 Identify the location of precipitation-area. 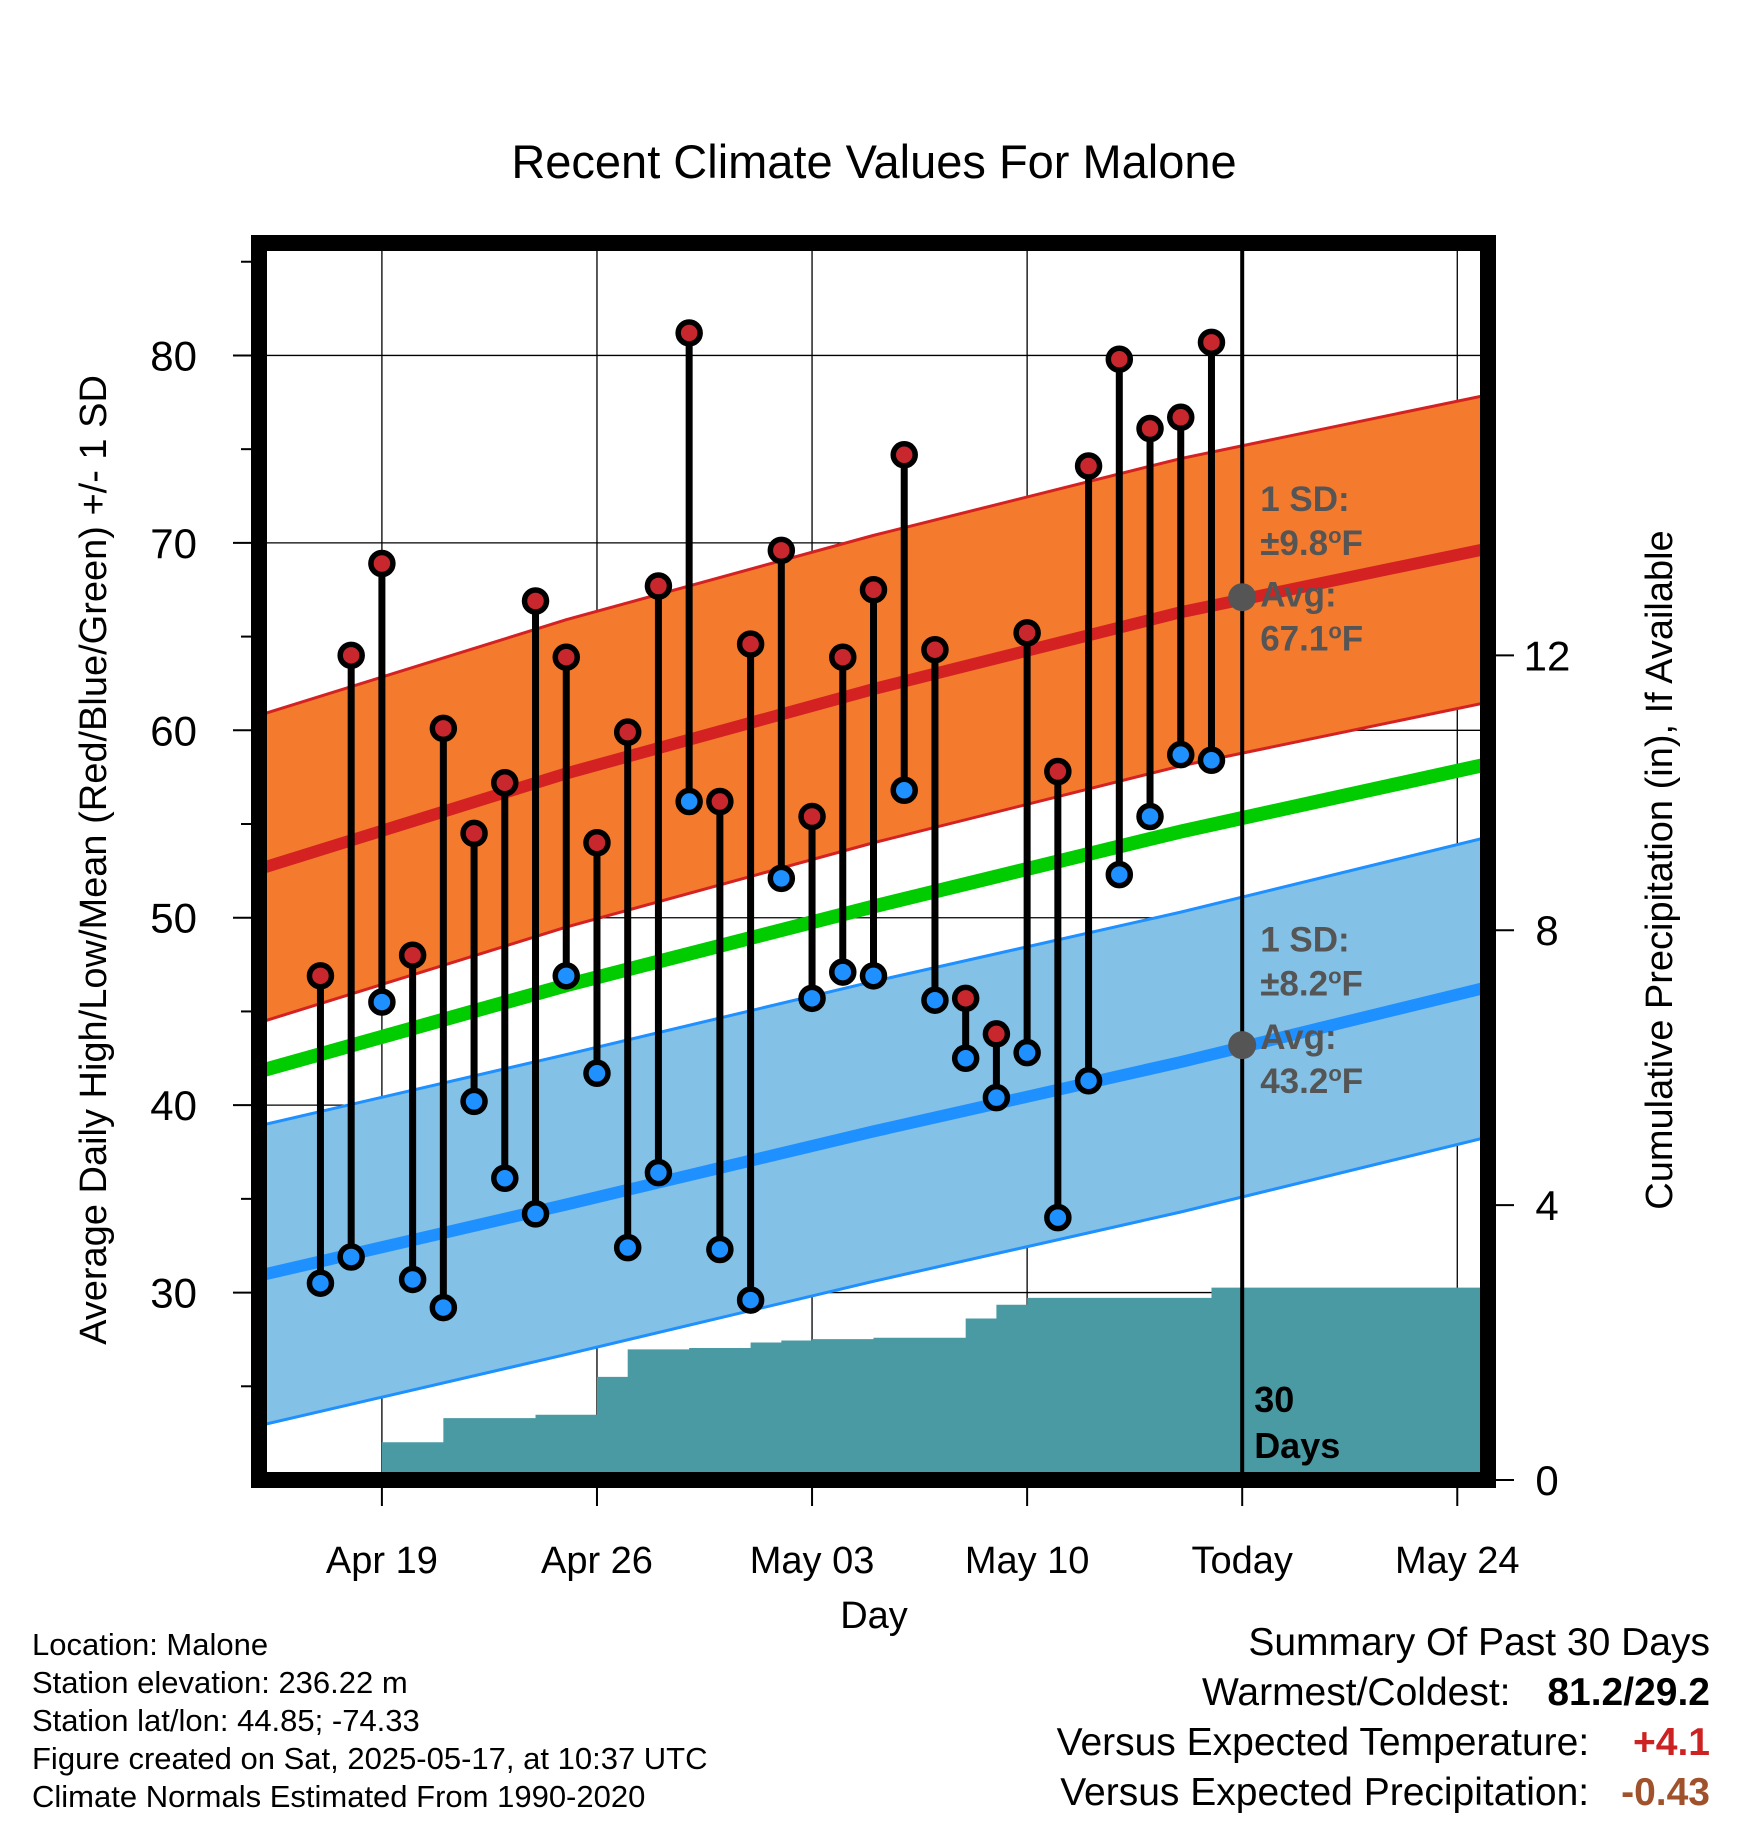
(919, 1383).